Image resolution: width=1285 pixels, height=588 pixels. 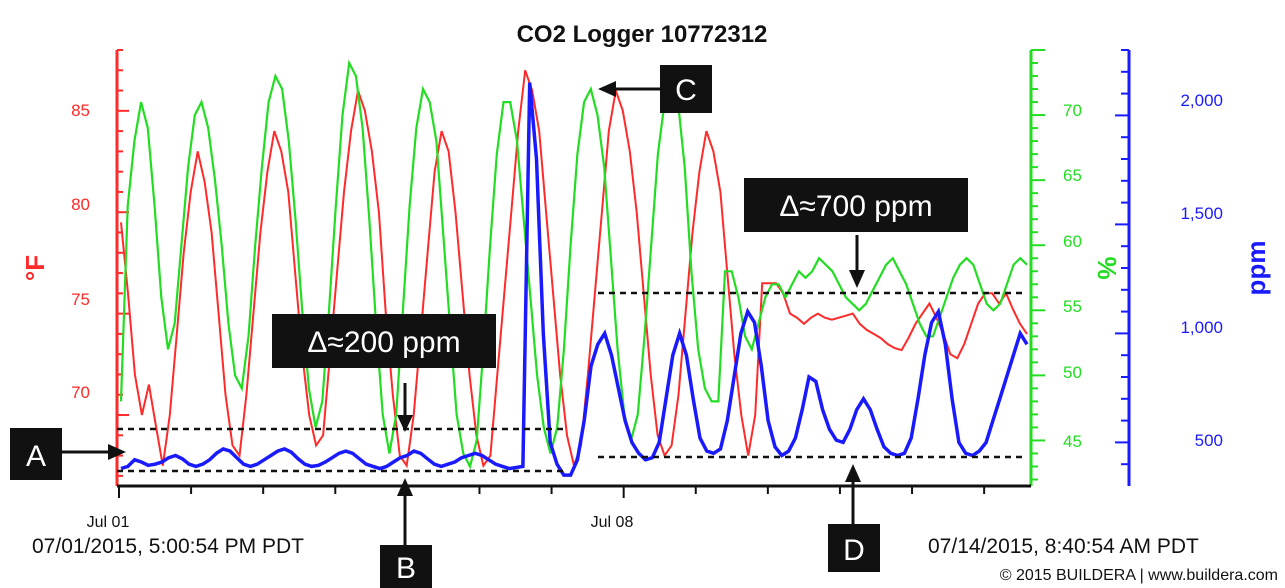 I want to click on humidity-ticks, so click(x=1038, y=265).